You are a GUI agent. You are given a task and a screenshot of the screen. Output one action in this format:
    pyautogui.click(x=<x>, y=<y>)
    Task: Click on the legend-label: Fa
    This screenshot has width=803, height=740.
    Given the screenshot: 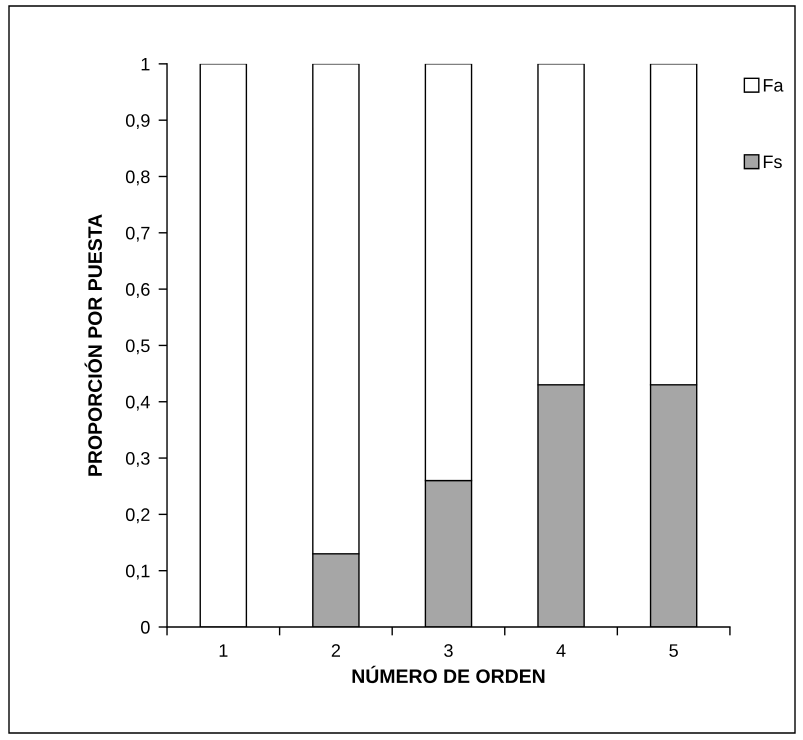 What is the action you would take?
    pyautogui.click(x=774, y=85)
    